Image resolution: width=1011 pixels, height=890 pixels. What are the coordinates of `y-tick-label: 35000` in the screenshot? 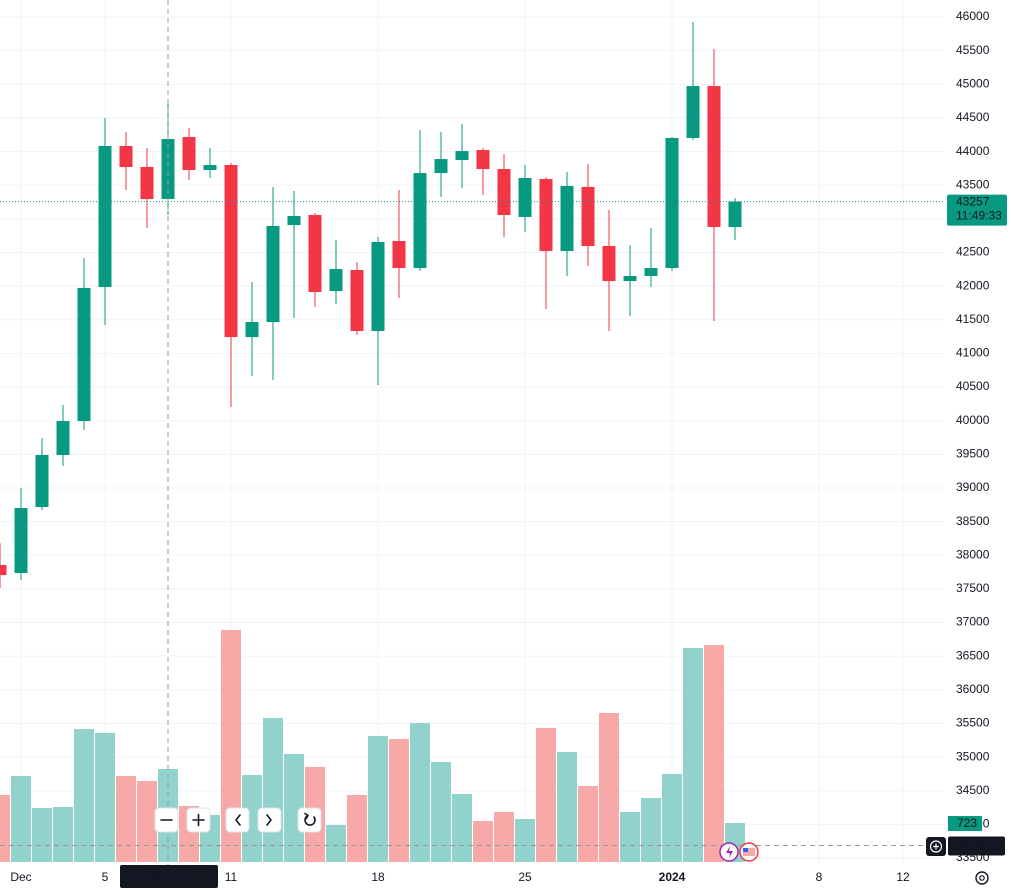 It's located at (973, 756).